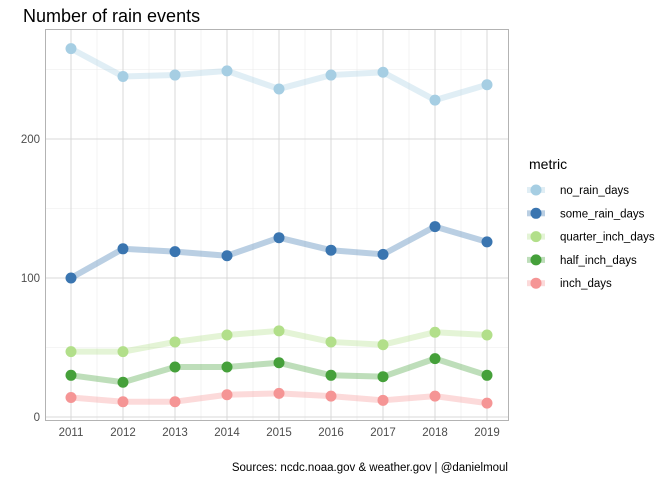  I want to click on y-tick-label: 100, so click(30, 279).